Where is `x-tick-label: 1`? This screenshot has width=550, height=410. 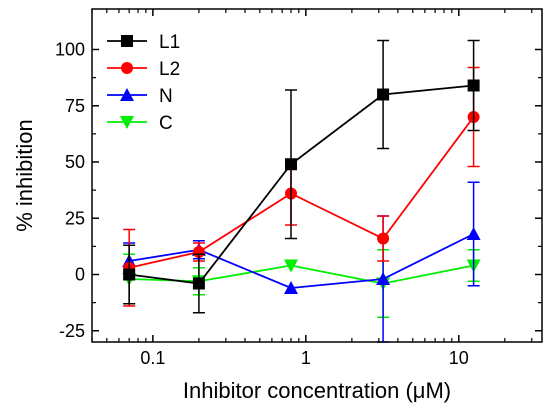
x-tick-label: 1 is located at coordinates (306, 358).